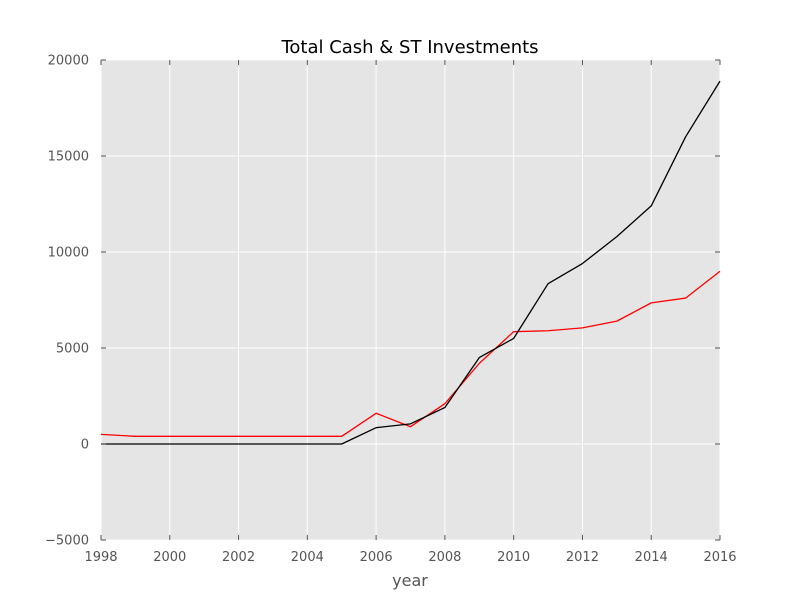 The width and height of the screenshot is (800, 604). Describe the element at coordinates (68, 157) in the screenshot. I see `y-tick-label: 15000` at that location.